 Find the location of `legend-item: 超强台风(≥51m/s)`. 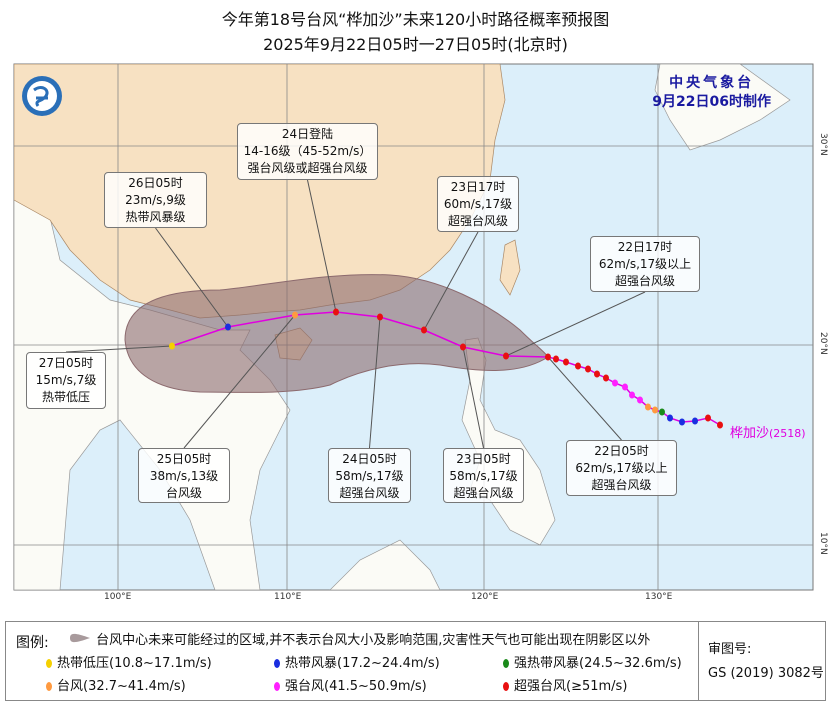

legend-item: 超强台风(≥51m/s) is located at coordinates (565, 684).